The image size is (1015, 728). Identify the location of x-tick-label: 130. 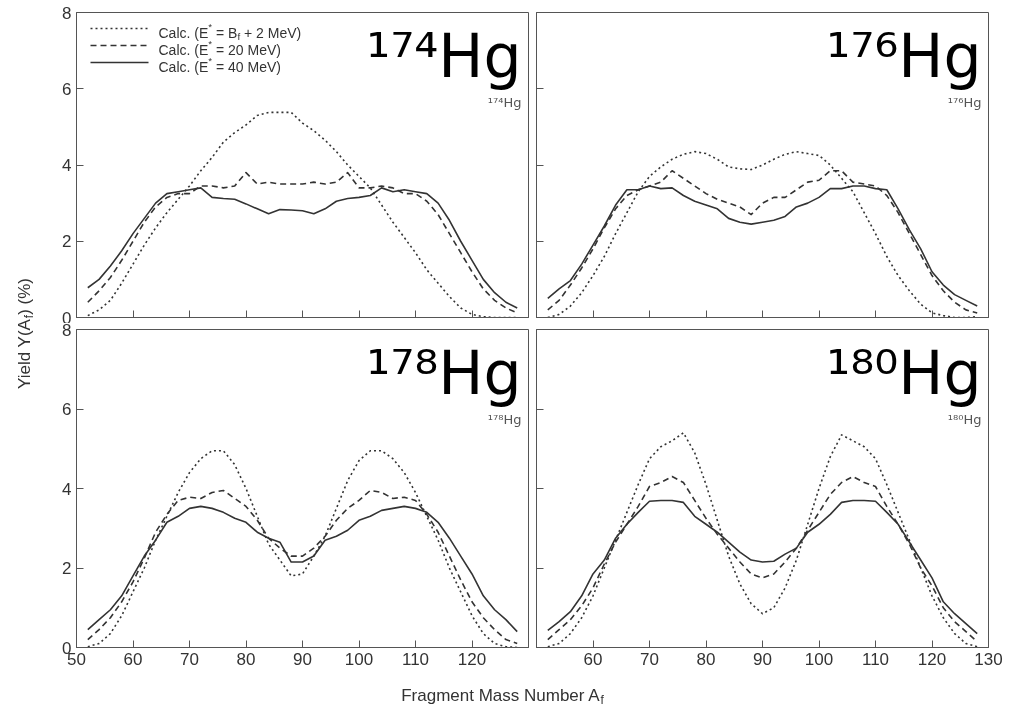
(988, 659).